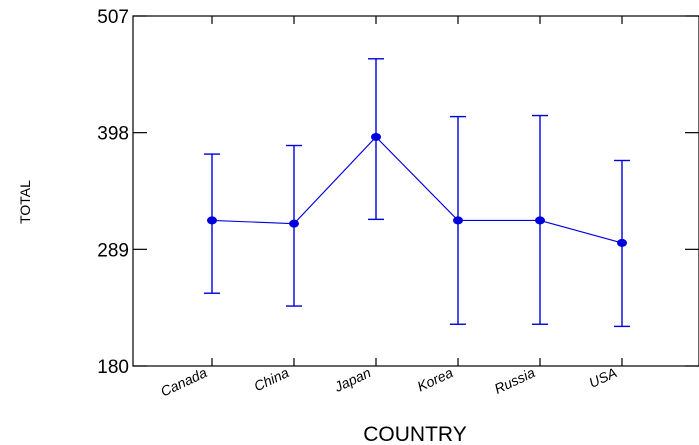  Describe the element at coordinates (435, 379) in the screenshot. I see `x-tick-label: Korea` at that location.